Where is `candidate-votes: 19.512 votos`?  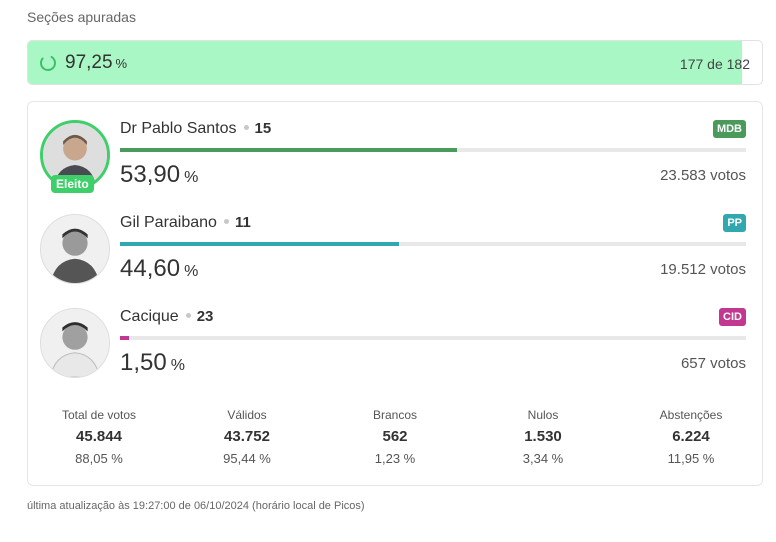 candidate-votes: 19.512 votos is located at coordinates (703, 269).